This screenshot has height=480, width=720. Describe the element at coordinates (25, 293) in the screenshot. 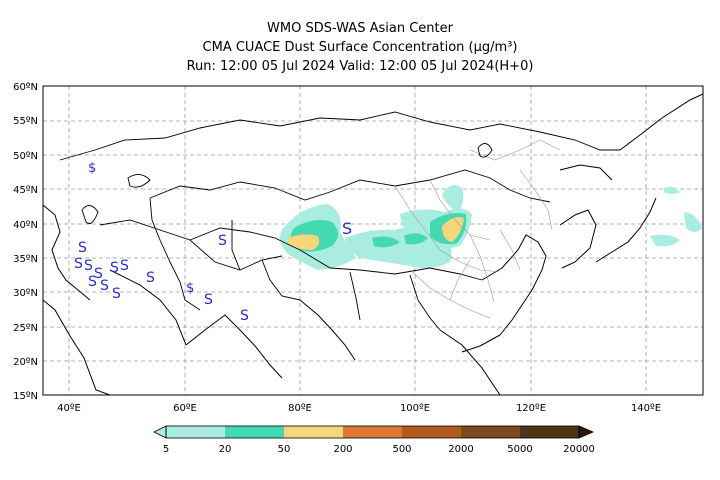

I see `lat-label-30: 30ºN` at that location.